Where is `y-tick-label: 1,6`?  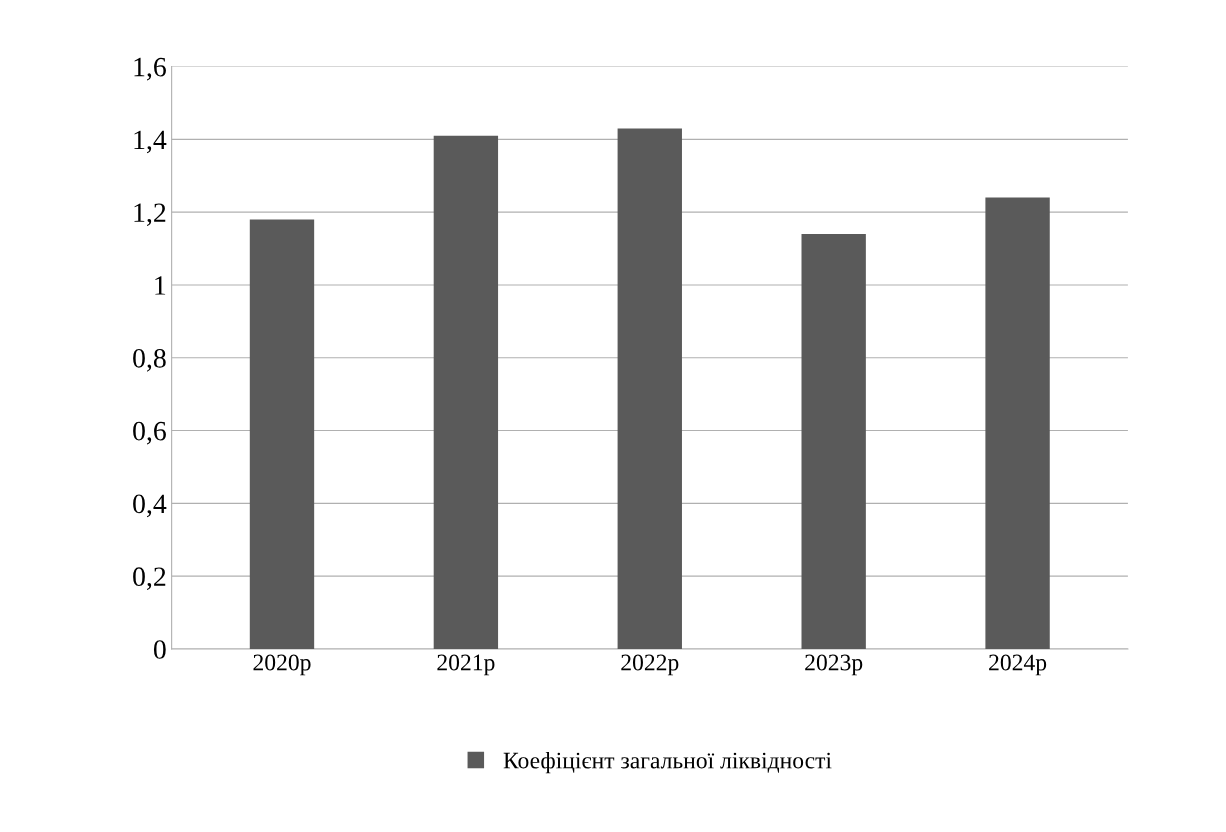
y-tick-label: 1,6 is located at coordinates (150, 69).